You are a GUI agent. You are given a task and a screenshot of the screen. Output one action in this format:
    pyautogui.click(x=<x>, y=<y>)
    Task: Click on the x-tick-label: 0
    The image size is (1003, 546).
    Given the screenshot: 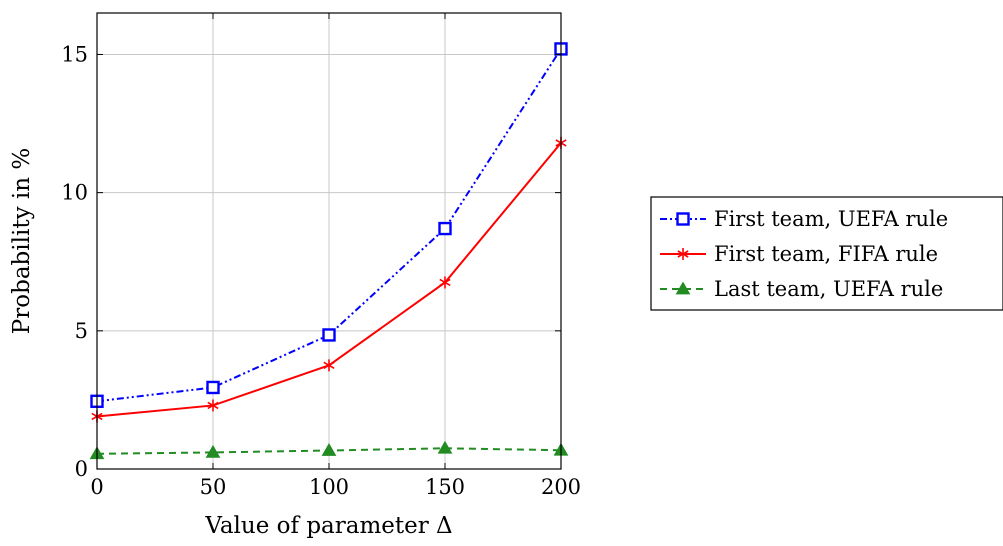 What is the action you would take?
    pyautogui.click(x=96, y=487)
    